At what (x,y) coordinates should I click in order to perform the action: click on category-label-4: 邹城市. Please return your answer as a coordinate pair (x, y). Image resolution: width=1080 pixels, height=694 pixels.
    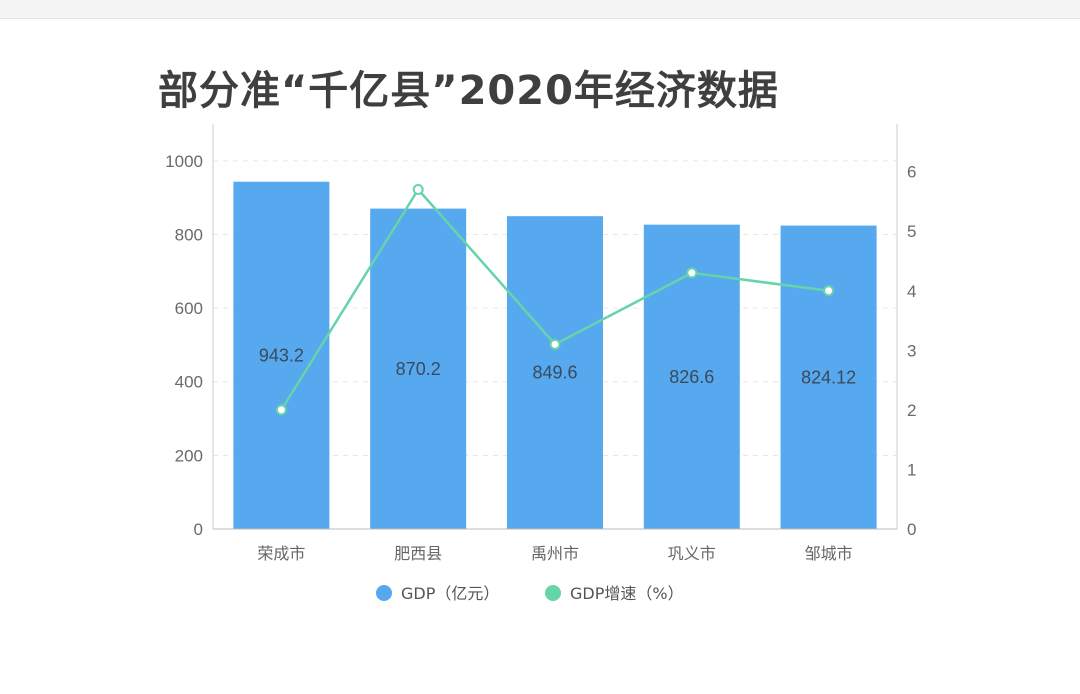
    Looking at the image, I should click on (829, 553).